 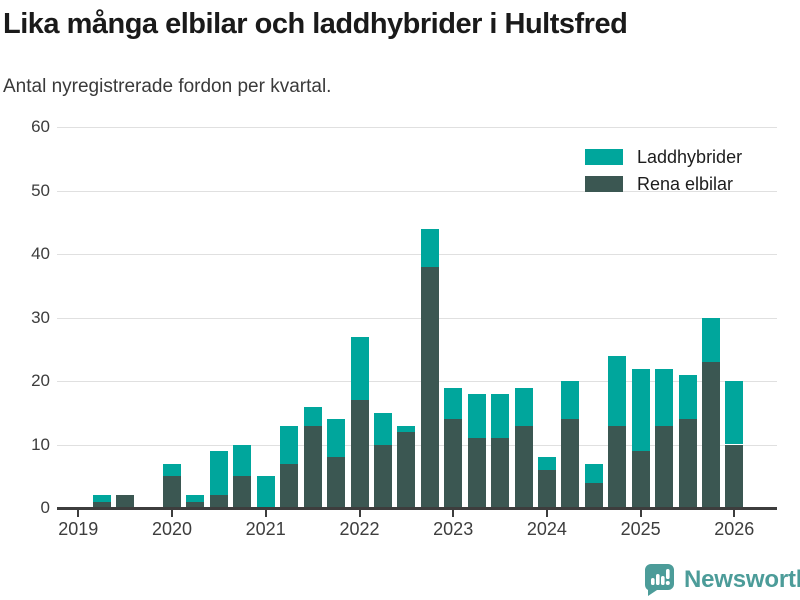 I want to click on bar-segment-laddhybrider-2019-q2, so click(x=101, y=498).